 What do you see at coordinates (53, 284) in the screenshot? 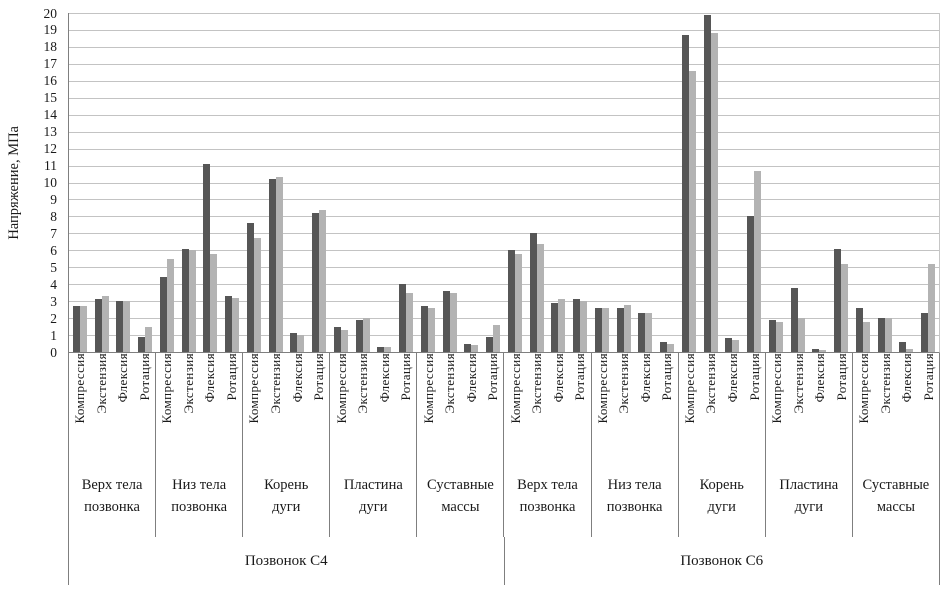
I see `y-tick-label: 4` at bounding box center [53, 284].